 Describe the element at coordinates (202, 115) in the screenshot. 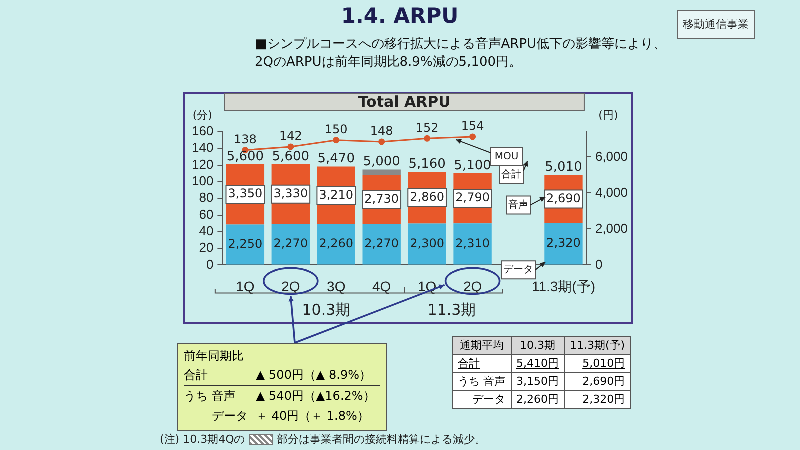

I see `y-axis-title: (分)` at that location.